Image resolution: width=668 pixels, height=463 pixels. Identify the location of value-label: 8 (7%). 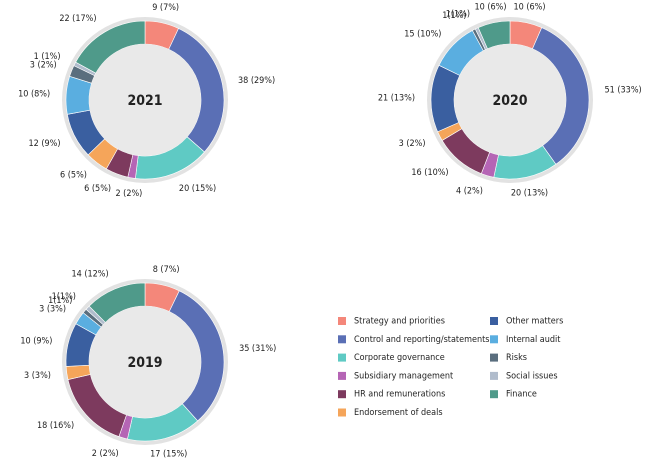
(166, 270).